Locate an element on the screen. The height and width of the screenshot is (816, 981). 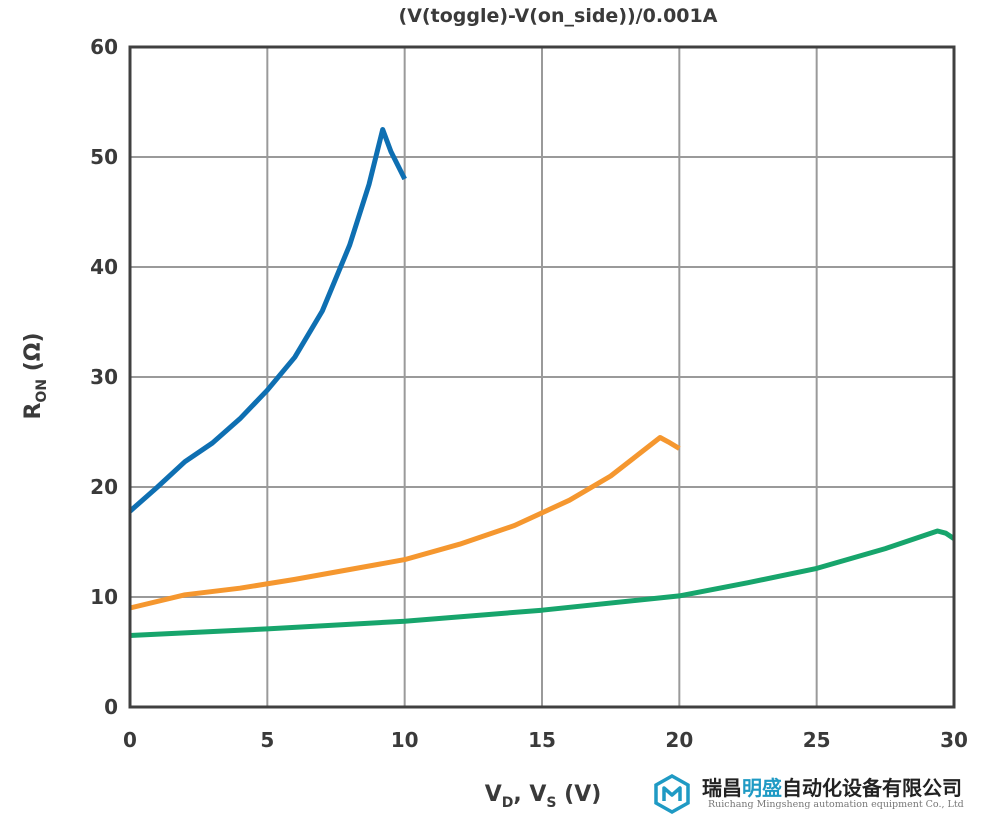
y-axis-label: RON (Ω) is located at coordinates (35, 375).